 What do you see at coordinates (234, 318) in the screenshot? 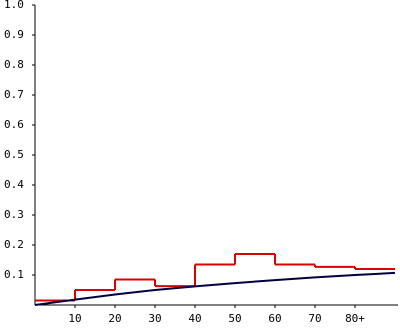
I see `x-tick-label: 50` at bounding box center [234, 318].